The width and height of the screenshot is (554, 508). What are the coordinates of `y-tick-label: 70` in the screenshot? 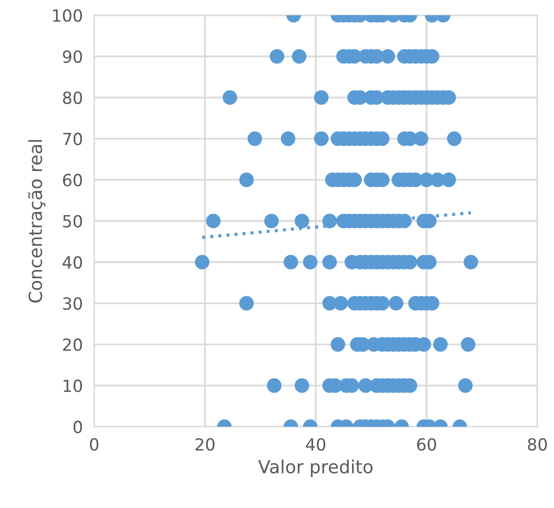 It's located at (72, 139).